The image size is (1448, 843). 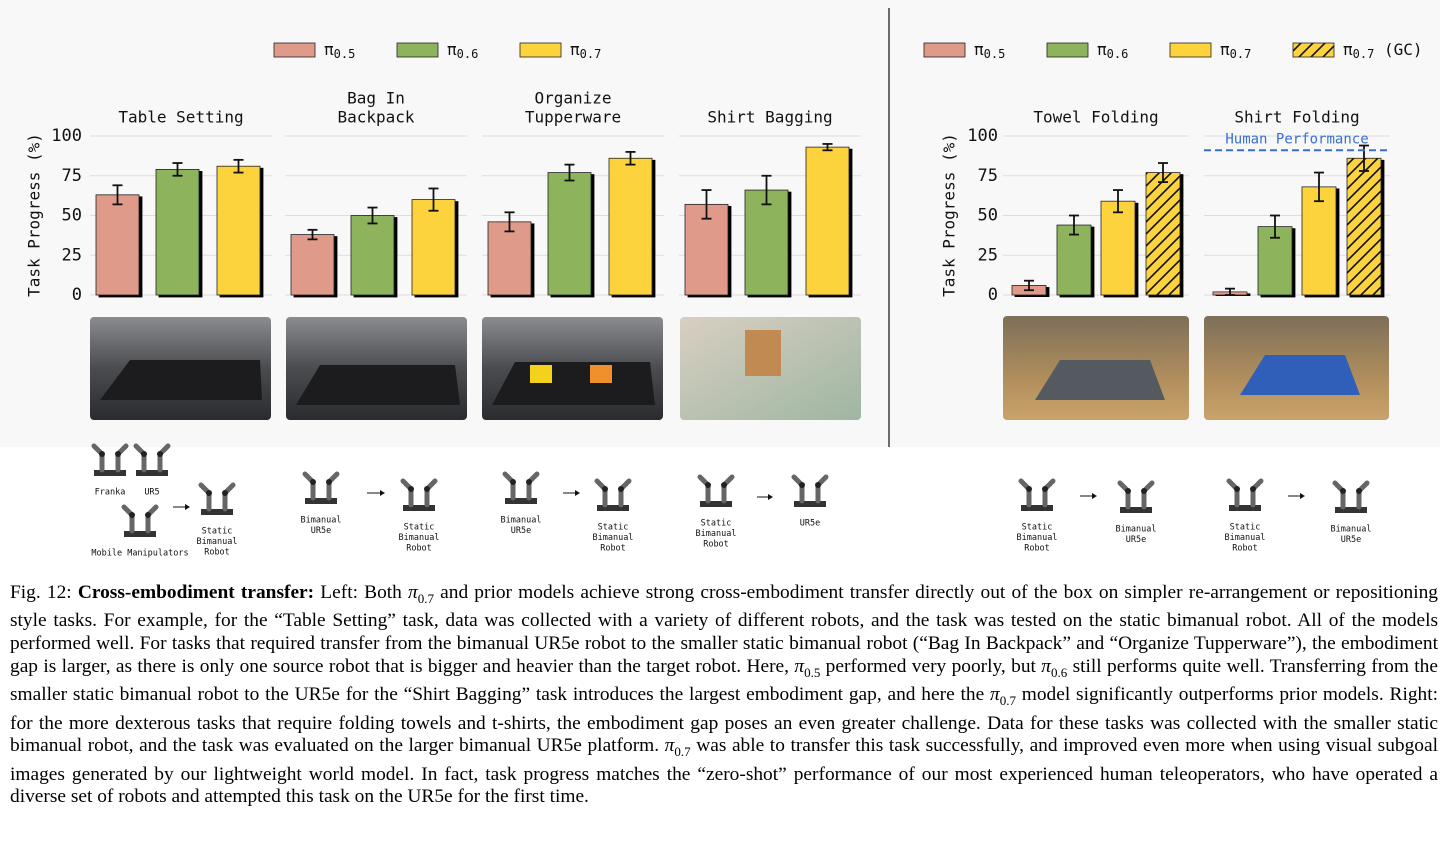 What do you see at coordinates (1383, 50) in the screenshot?
I see `legend-label: π0.7 (GC)` at bounding box center [1383, 50].